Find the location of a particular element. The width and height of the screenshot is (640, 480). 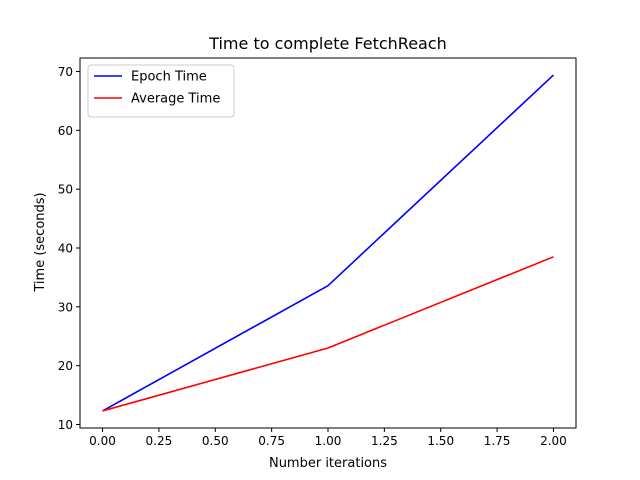

x-tick-label: 0.50 is located at coordinates (215, 441).